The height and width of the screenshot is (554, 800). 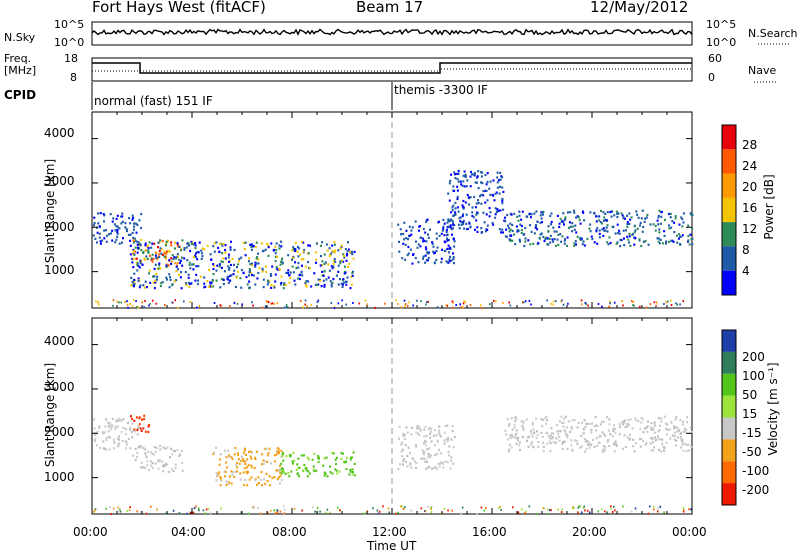 What do you see at coordinates (729, 417) in the screenshot?
I see `velocity-colorbar` at bounding box center [729, 417].